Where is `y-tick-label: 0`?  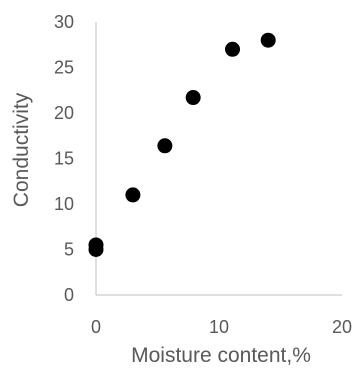
y-tick-label: 0 is located at coordinates (69, 295).